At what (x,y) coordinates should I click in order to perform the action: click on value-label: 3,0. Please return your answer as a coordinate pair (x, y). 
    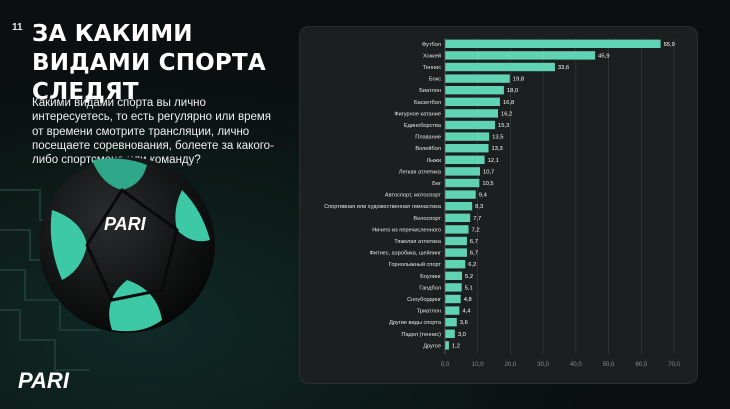
    Looking at the image, I should click on (462, 335).